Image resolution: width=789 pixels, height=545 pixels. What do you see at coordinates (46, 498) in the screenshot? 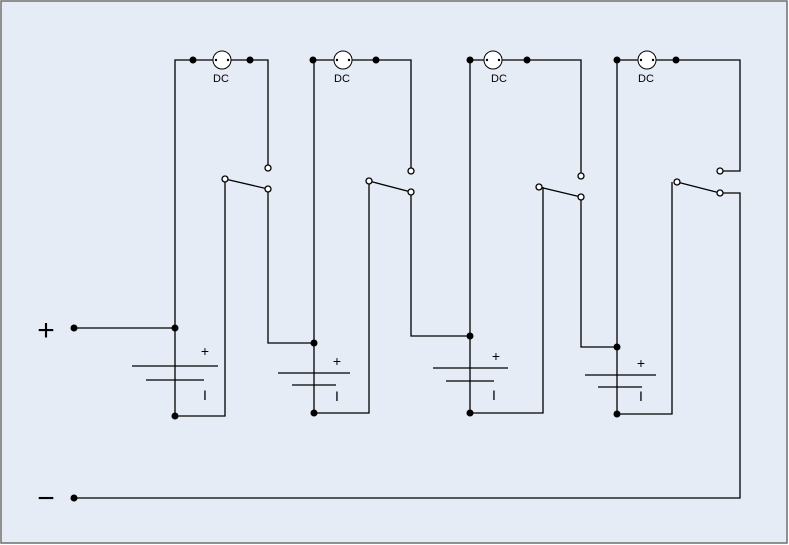
I see `negative-terminal-label: −` at bounding box center [46, 498].